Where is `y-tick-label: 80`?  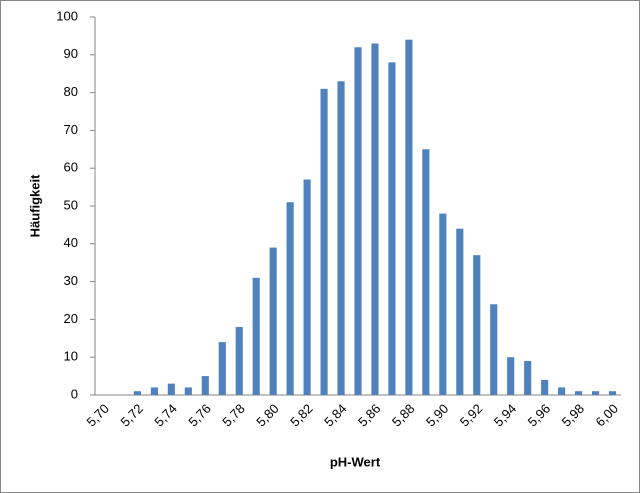 y-tick-label: 80 is located at coordinates (71, 91).